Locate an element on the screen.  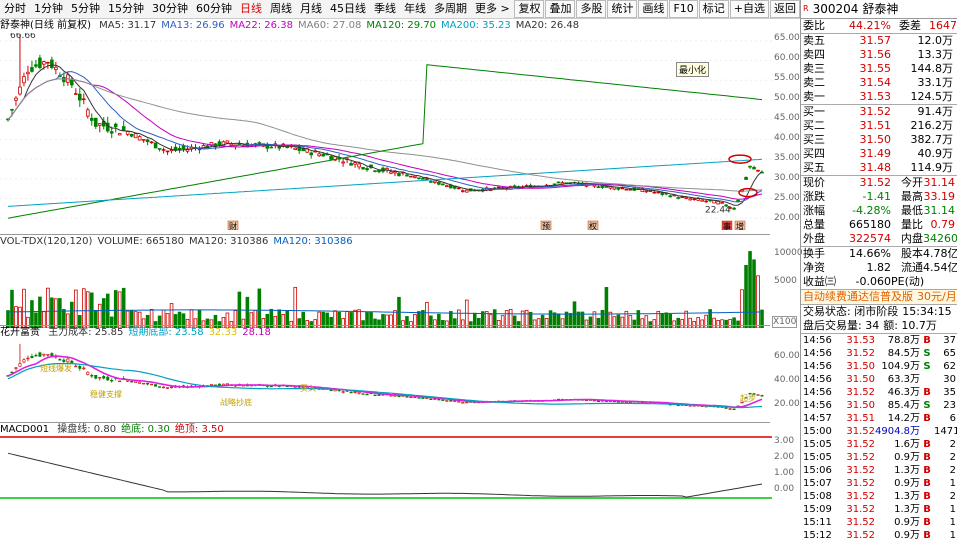
ask-row-0: 卖五 31.57 12.0万 is located at coordinates (879, 41).